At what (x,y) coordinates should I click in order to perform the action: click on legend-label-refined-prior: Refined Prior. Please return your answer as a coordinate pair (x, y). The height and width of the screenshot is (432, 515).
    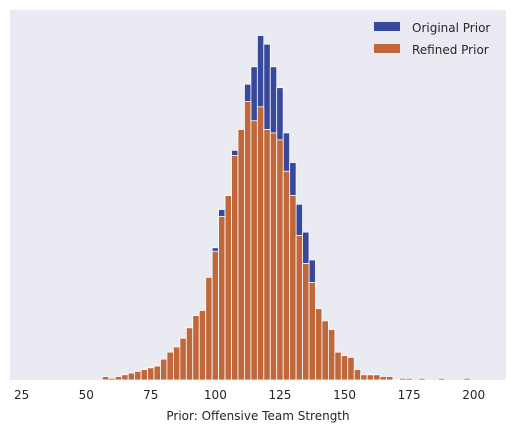
    Looking at the image, I should click on (450, 50).